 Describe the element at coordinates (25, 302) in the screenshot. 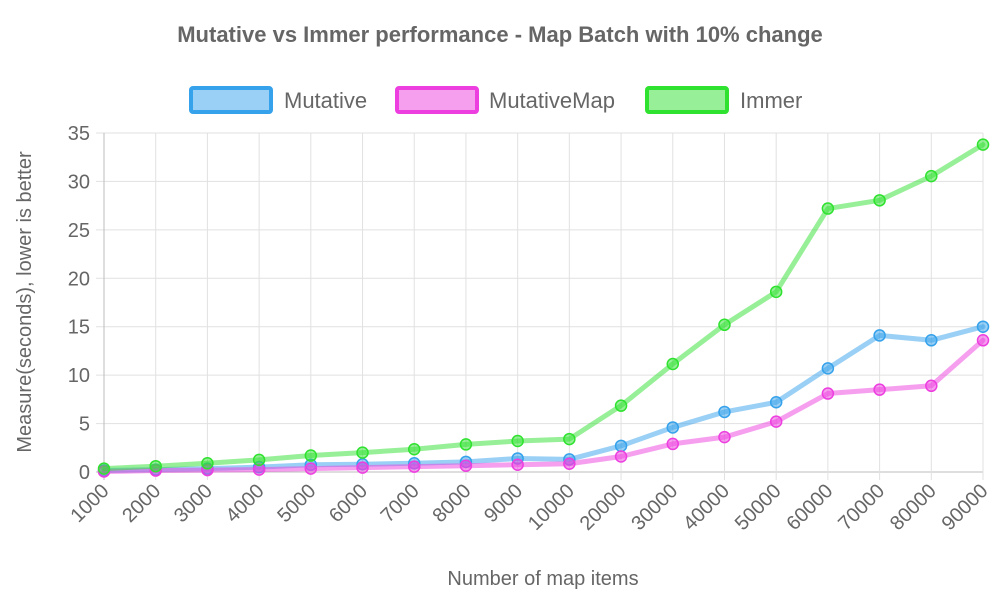

I see `y-axis-title: Measure(seconds), lower is better` at that location.